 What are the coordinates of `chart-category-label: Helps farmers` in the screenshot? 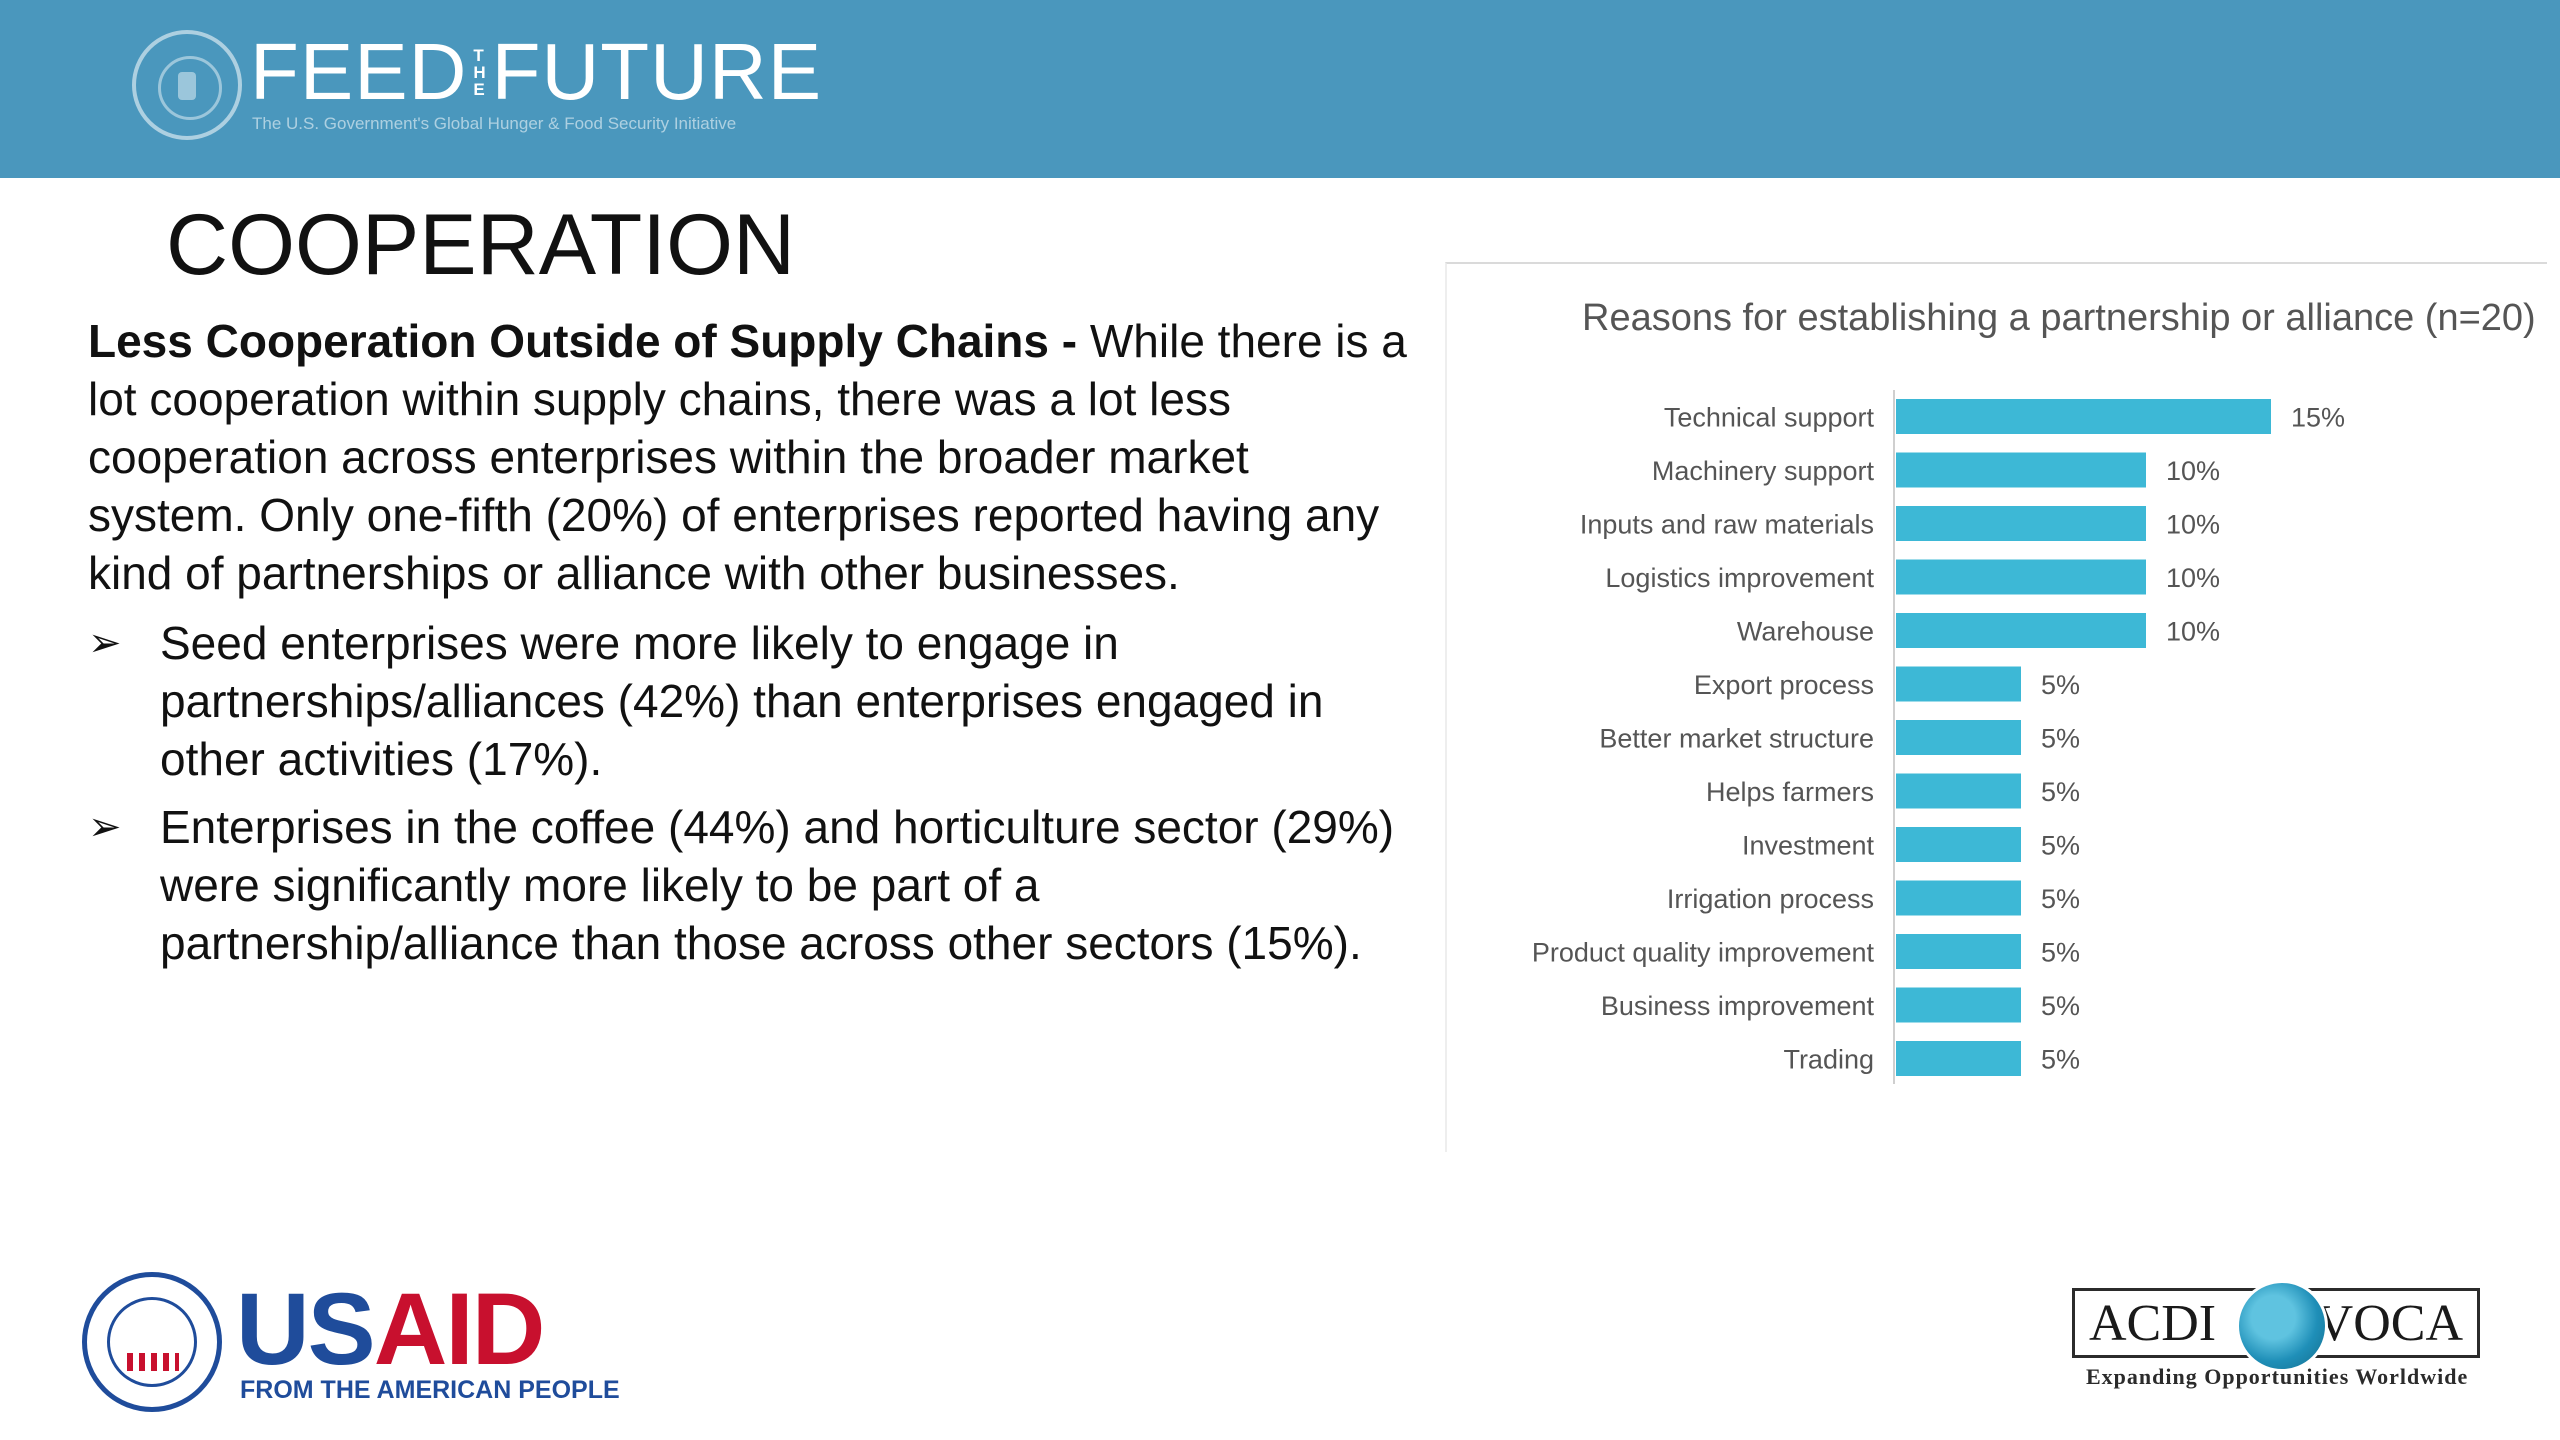 It's located at (1790, 792).